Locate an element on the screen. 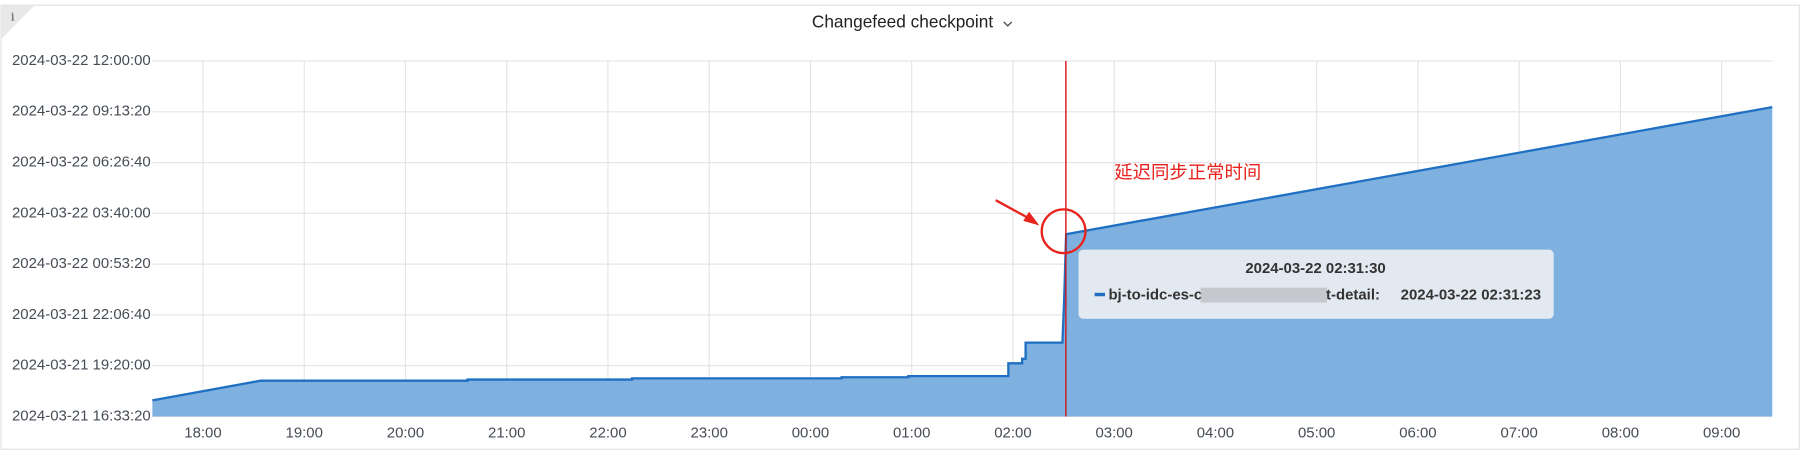  x-tick-label: 07:00 is located at coordinates (1518, 433).